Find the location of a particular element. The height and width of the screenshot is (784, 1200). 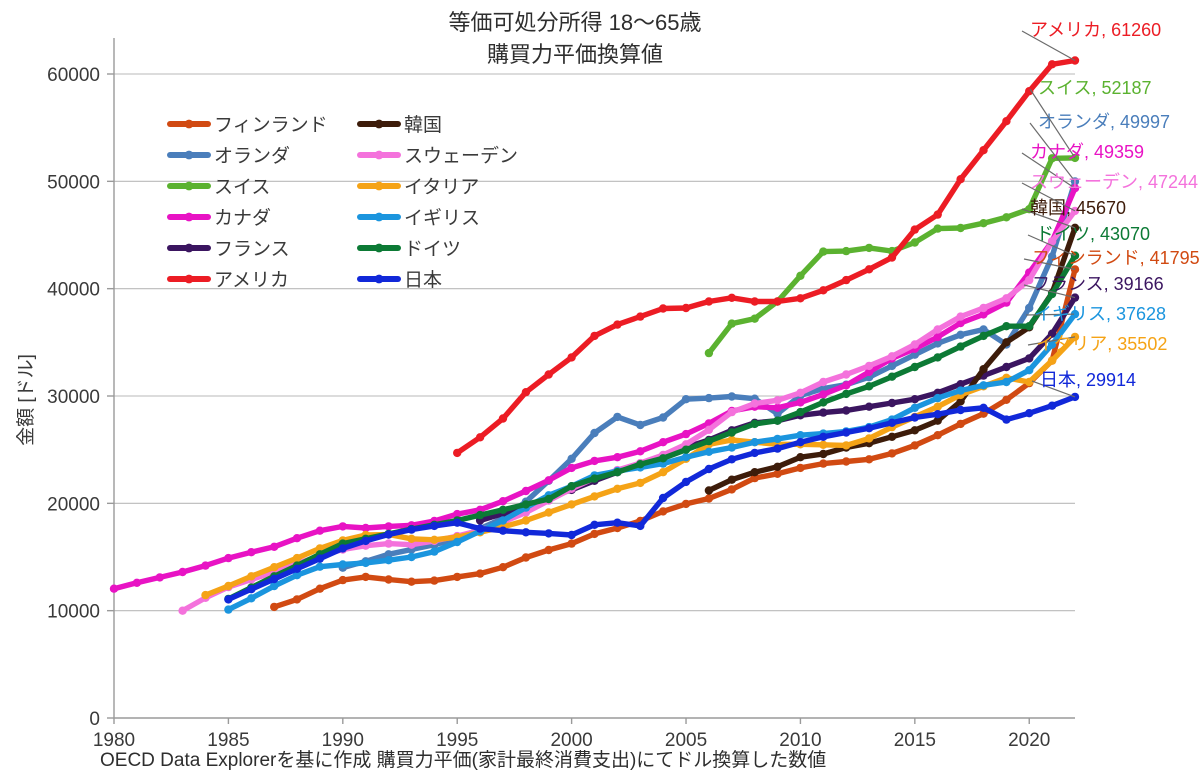

legend-item-フィンランド: フィンランド is located at coordinates (247, 125).